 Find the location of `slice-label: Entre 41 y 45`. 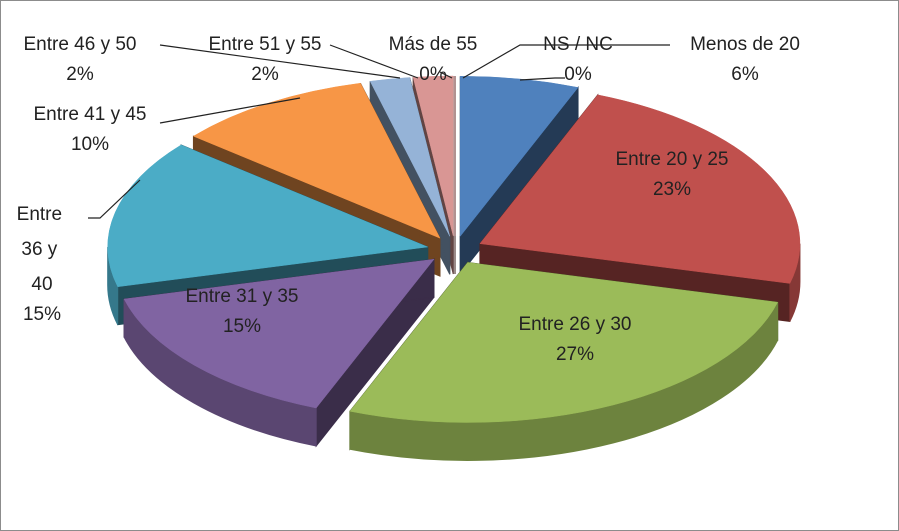

slice-label: Entre 41 y 45 is located at coordinates (89, 114).